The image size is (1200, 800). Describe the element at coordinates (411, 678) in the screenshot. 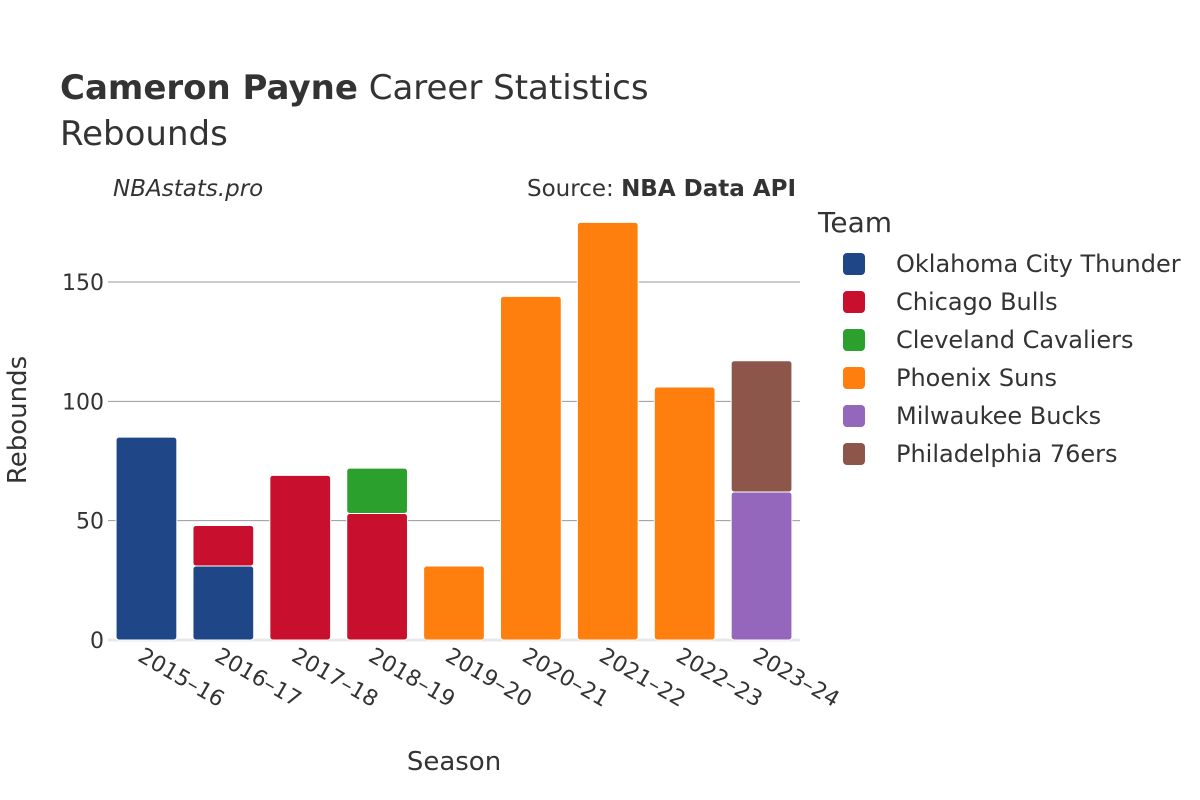

I see `x-tick-label: 2018–19` at that location.